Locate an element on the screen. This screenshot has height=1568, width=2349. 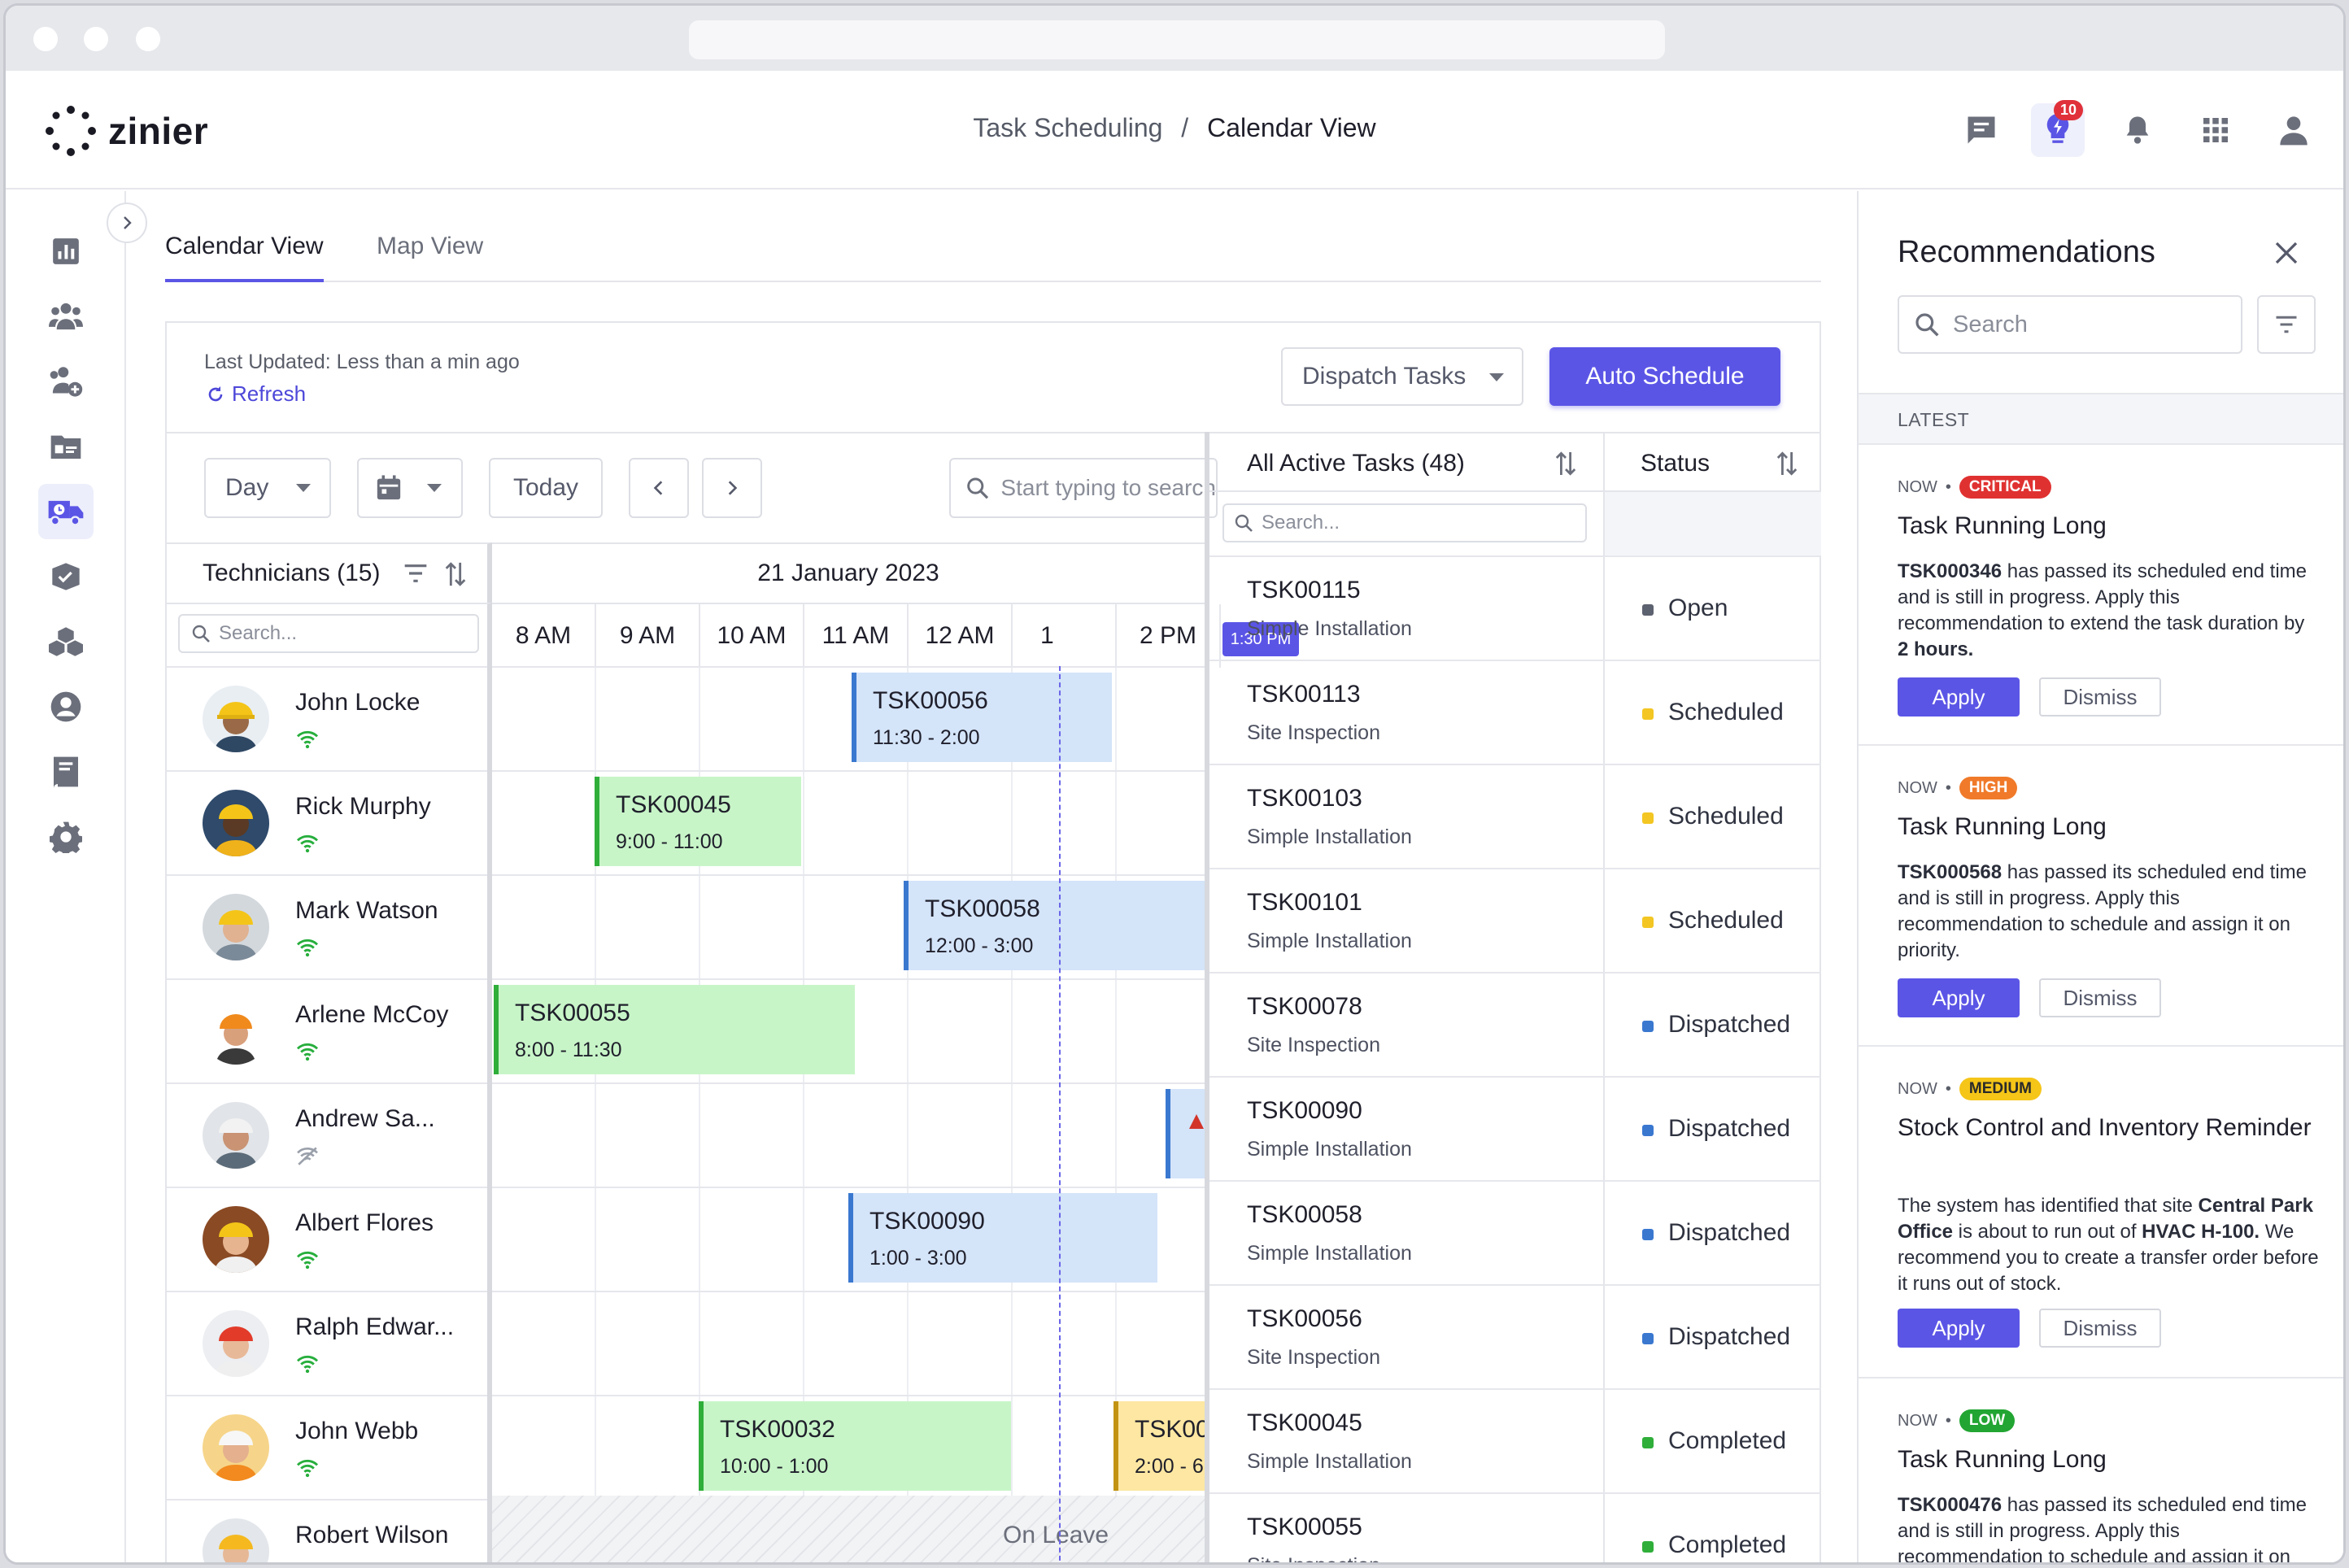
task-block: TSK00056 11:30 - 2:00 is located at coordinates (982, 717).